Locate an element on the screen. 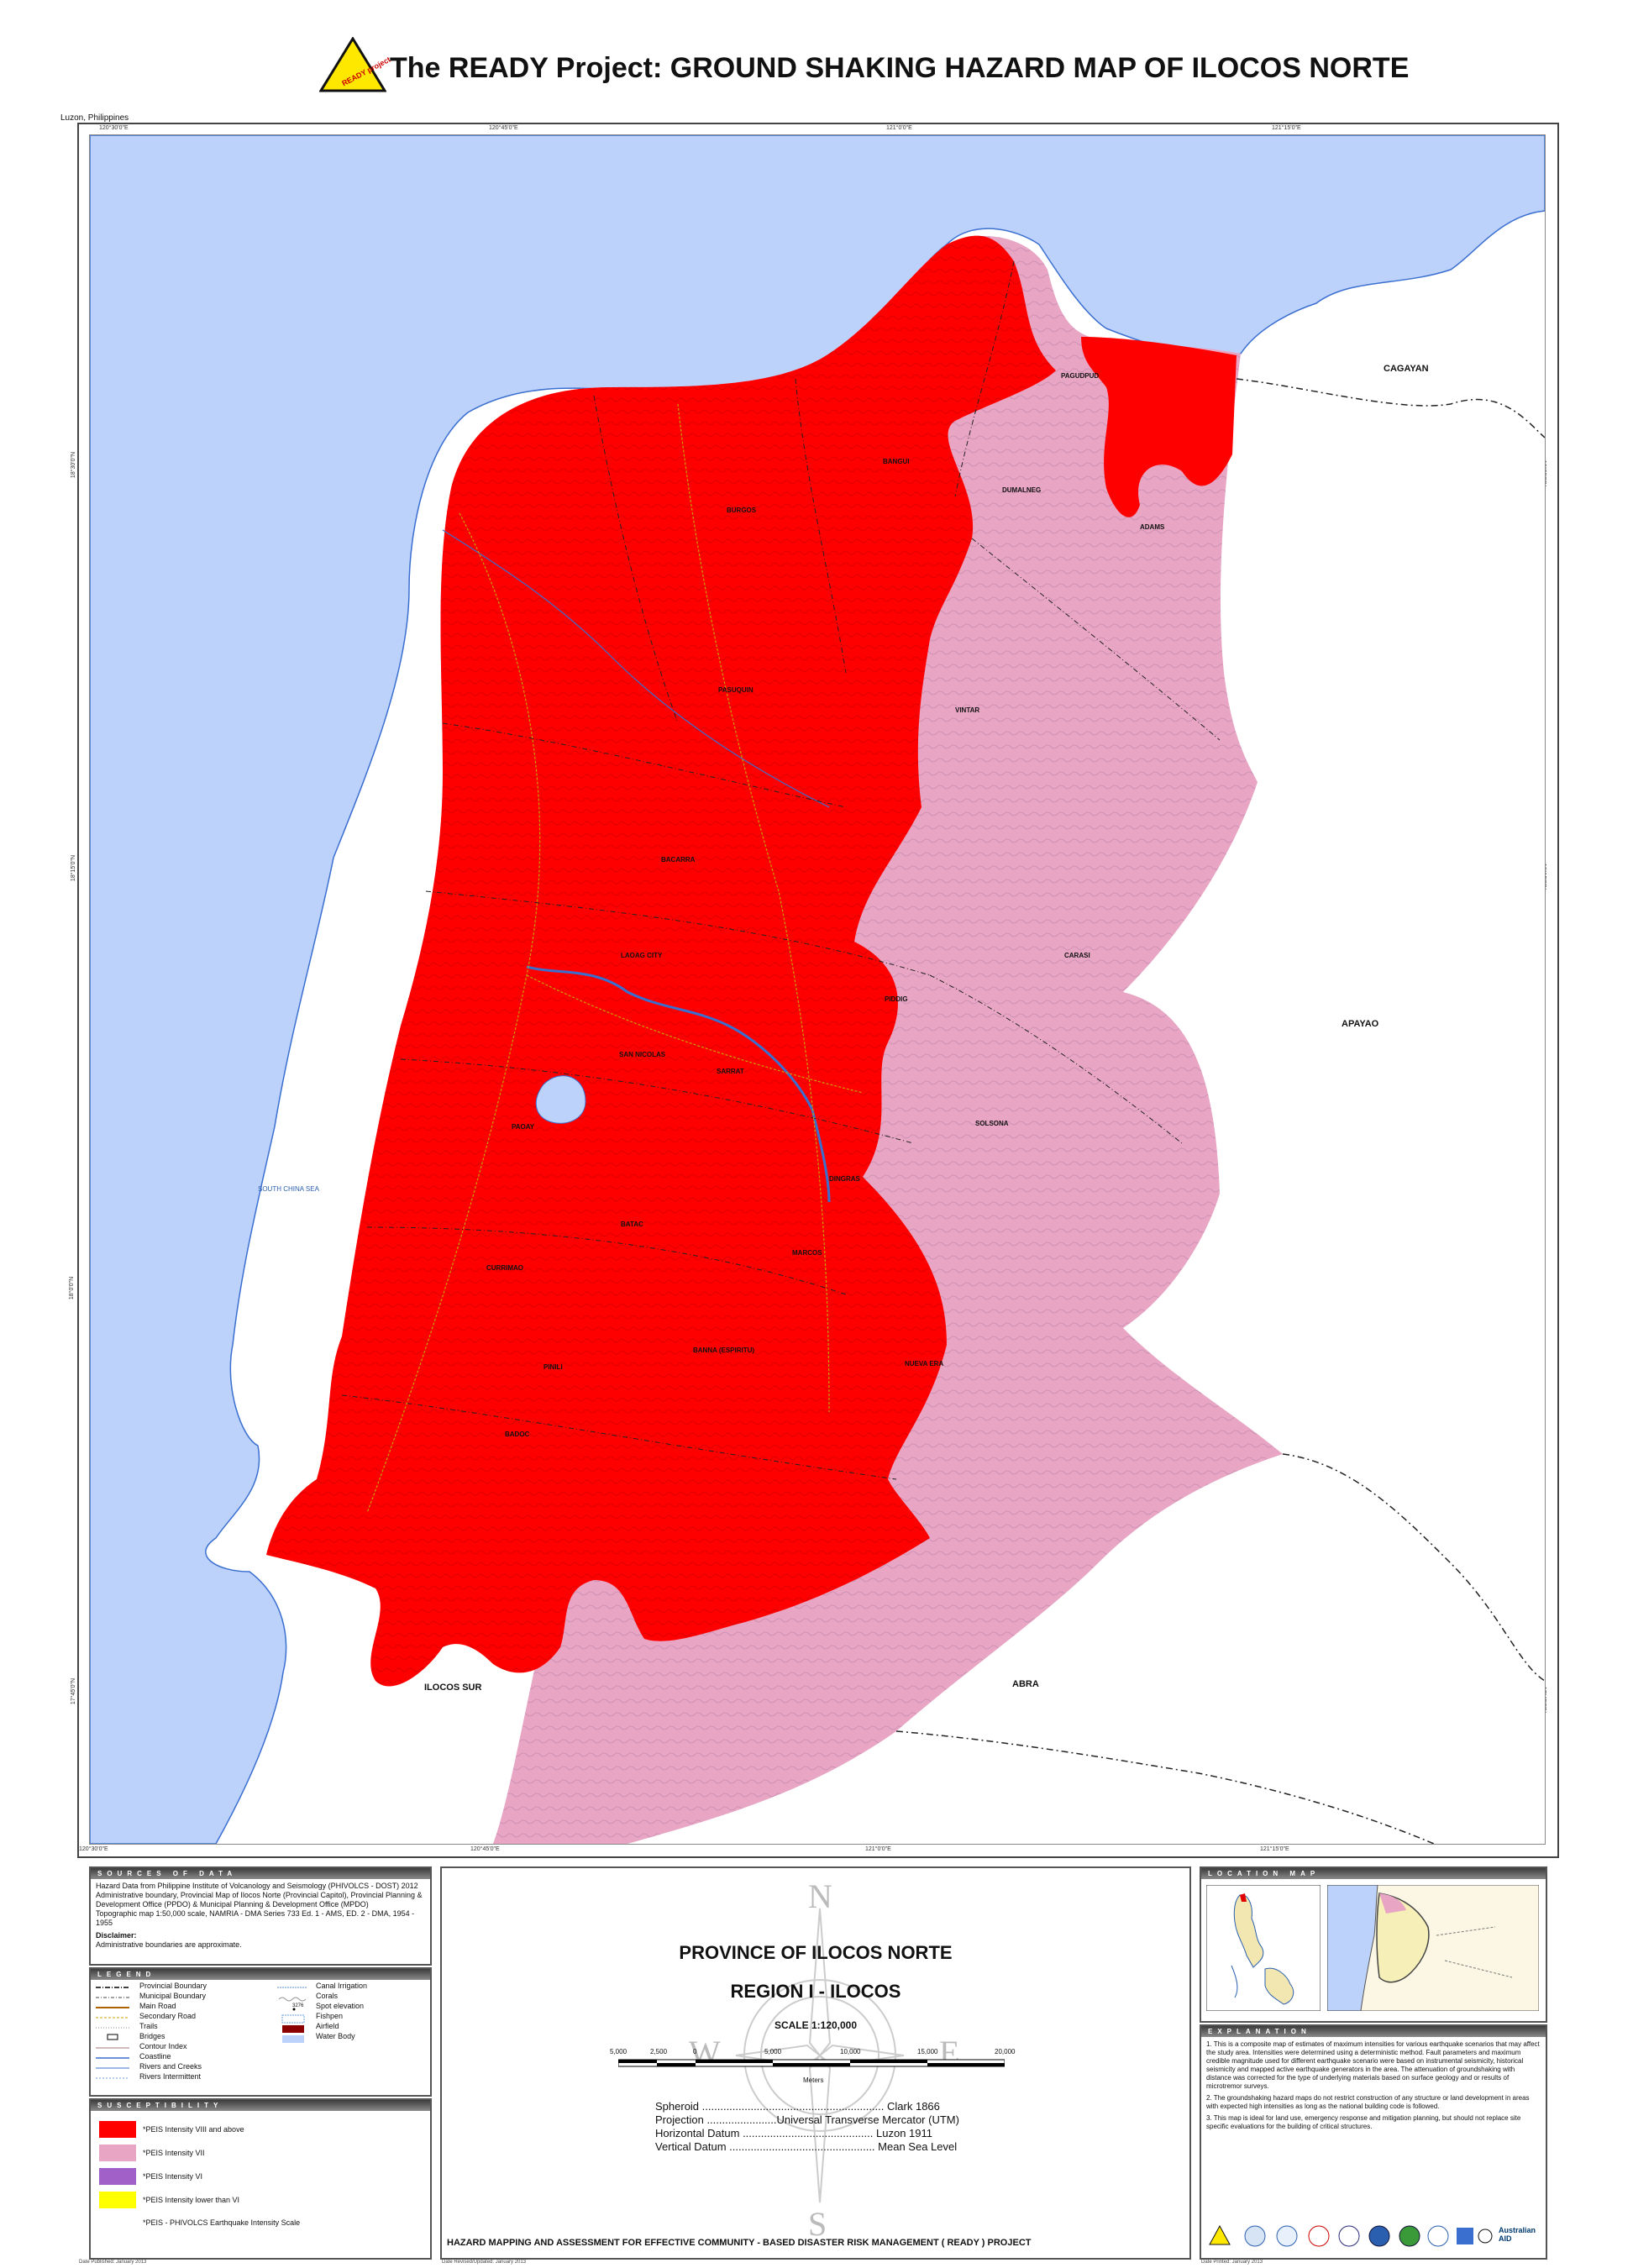 This screenshot has height=2268, width=1633. top-tick: 121°0'0"E is located at coordinates (899, 128).